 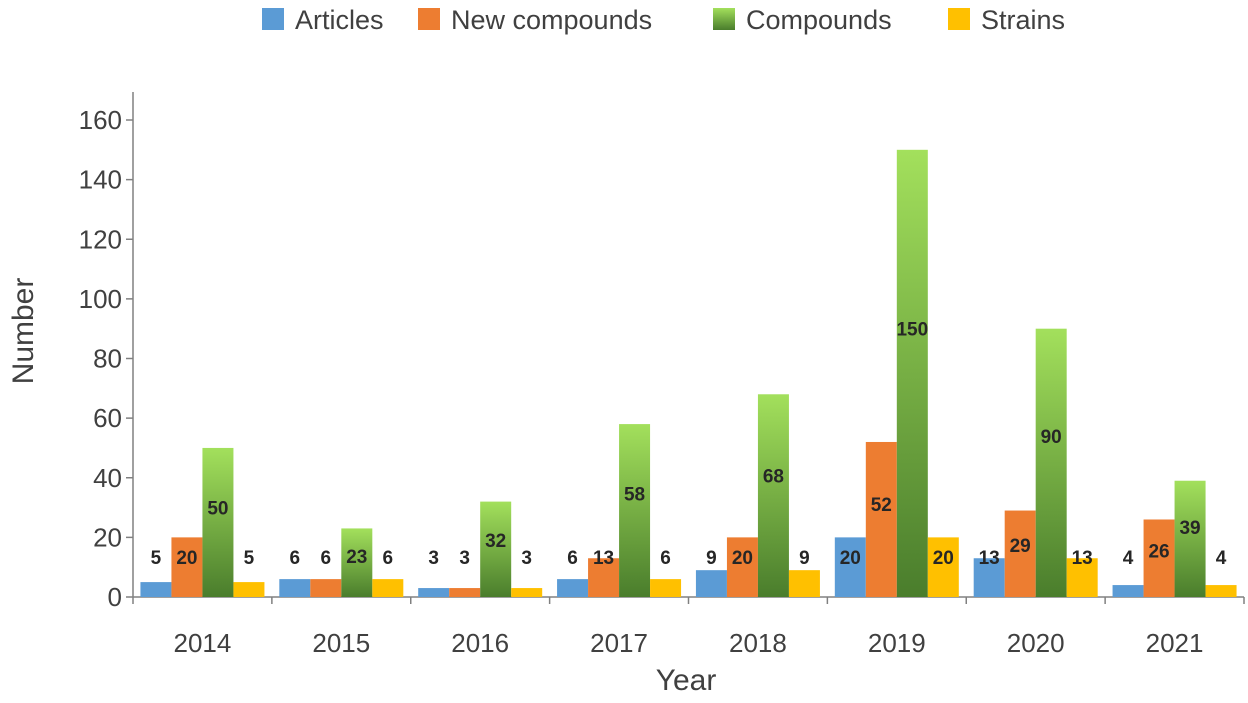 I want to click on x-axis-title: Year, so click(x=686, y=680).